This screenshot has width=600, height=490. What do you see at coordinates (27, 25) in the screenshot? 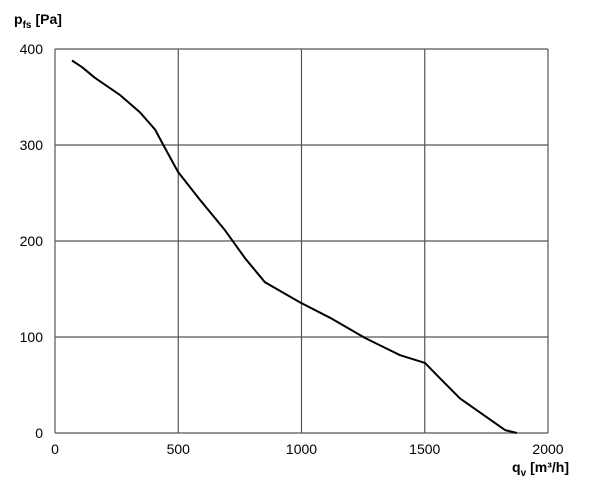
I see `y-label-subscript: fs` at bounding box center [27, 25].